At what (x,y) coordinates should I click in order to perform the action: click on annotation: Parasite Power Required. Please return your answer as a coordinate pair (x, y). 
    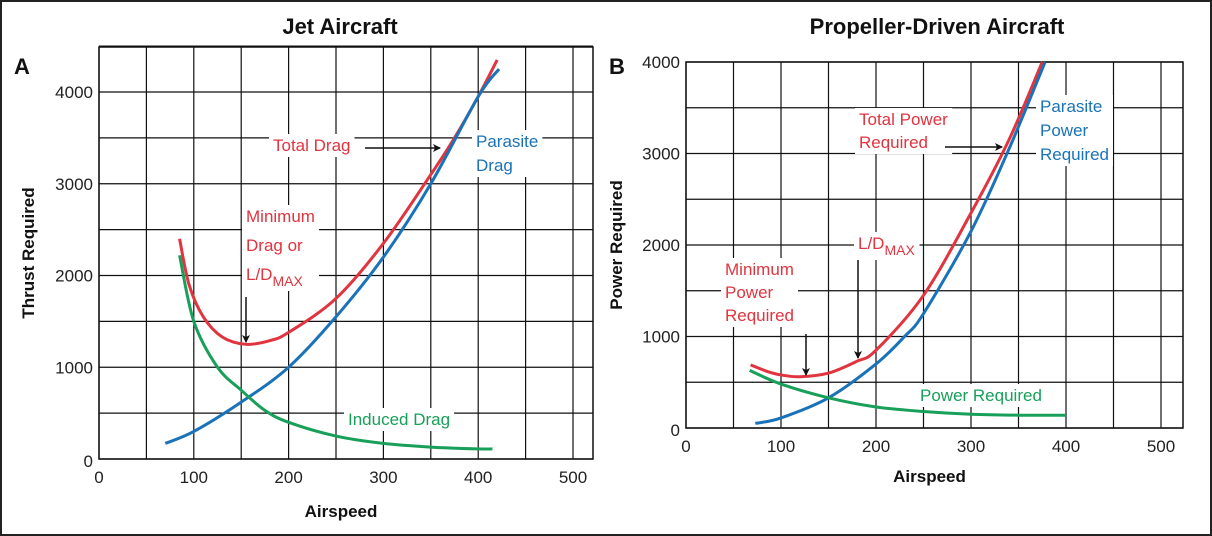
    Looking at the image, I should click on (1074, 130).